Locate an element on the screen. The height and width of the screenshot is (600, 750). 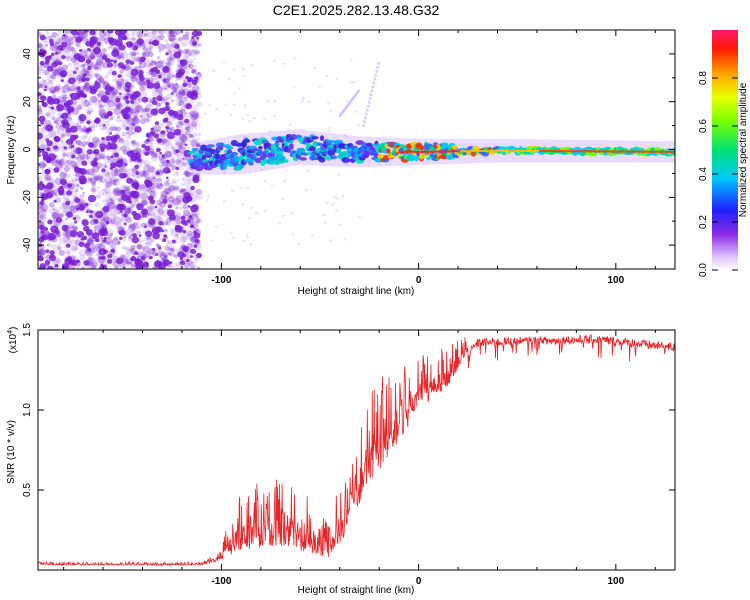
streak-point is located at coordinates (372, 91).